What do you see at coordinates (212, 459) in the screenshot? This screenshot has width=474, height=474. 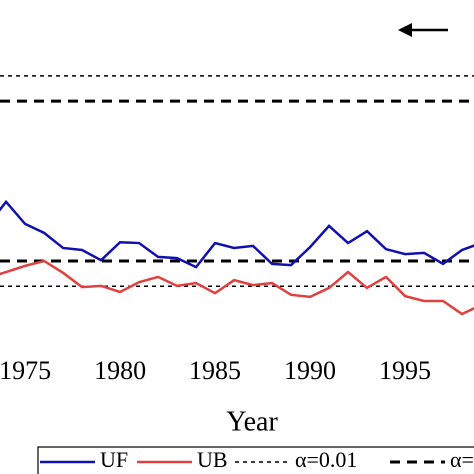 I see `legend-label: UB` at bounding box center [212, 459].